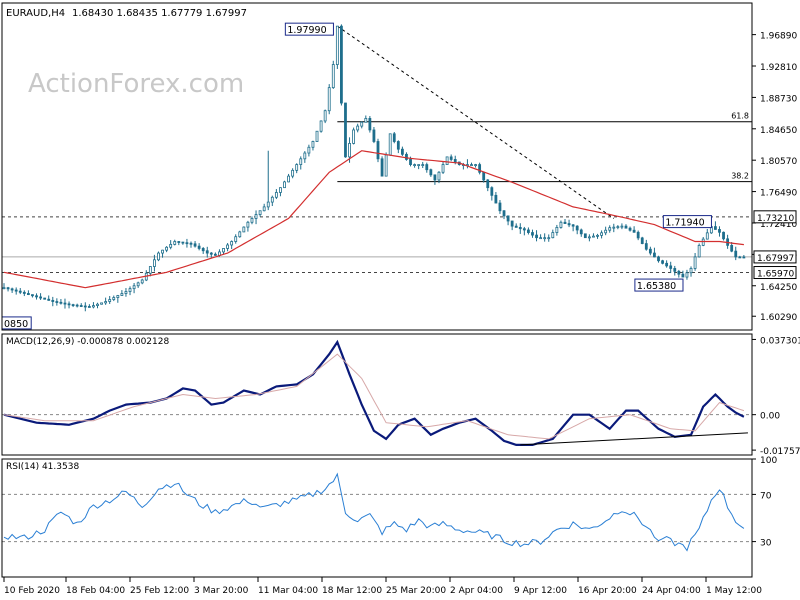 The width and height of the screenshot is (800, 600). What do you see at coordinates (740, 116) in the screenshot?
I see `fib-label: 61.8` at bounding box center [740, 116].